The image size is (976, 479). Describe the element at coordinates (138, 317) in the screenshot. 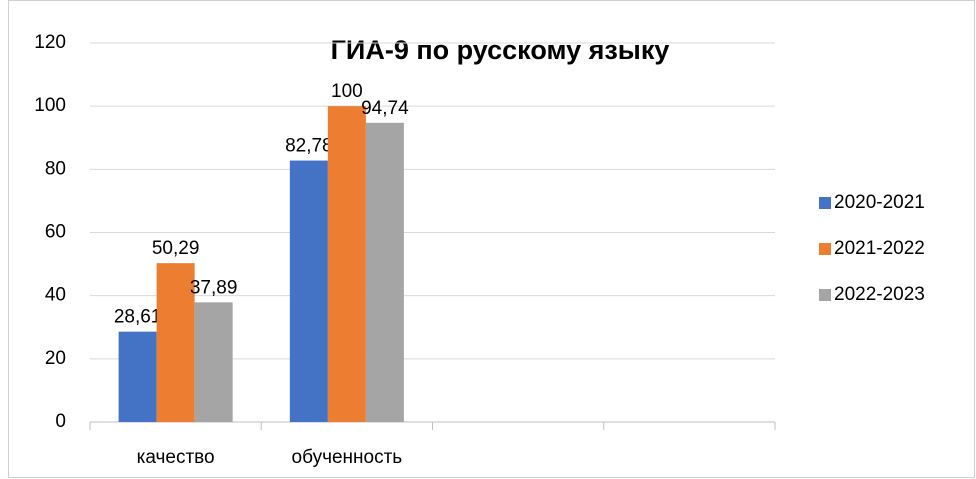

I see `data-label: 28,61` at that location.